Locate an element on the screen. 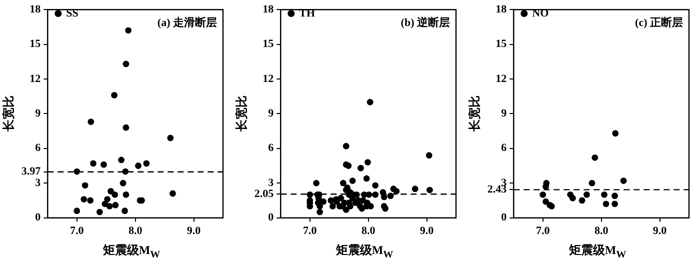 This screenshot has height=261, width=700. y-tick-label: 2.05 is located at coordinates (264, 194).